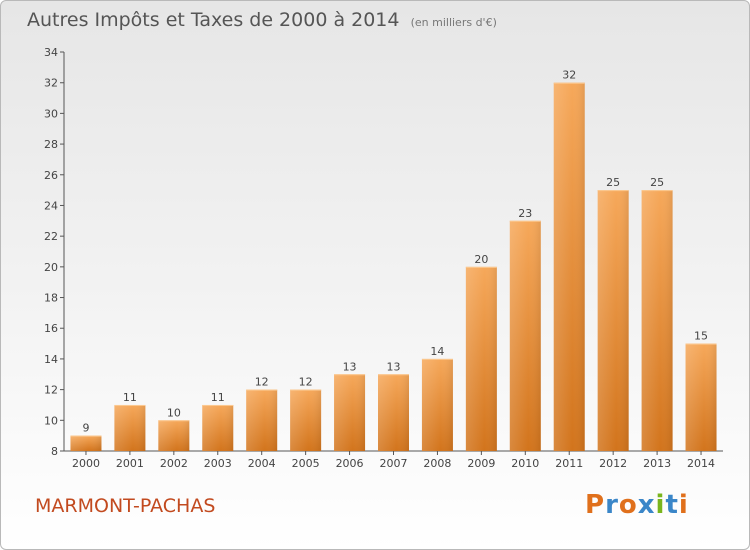 This screenshot has height=550, width=750. What do you see at coordinates (453, 22) in the screenshot?
I see `chart-subtitle: (en milliers d'€)` at bounding box center [453, 22].